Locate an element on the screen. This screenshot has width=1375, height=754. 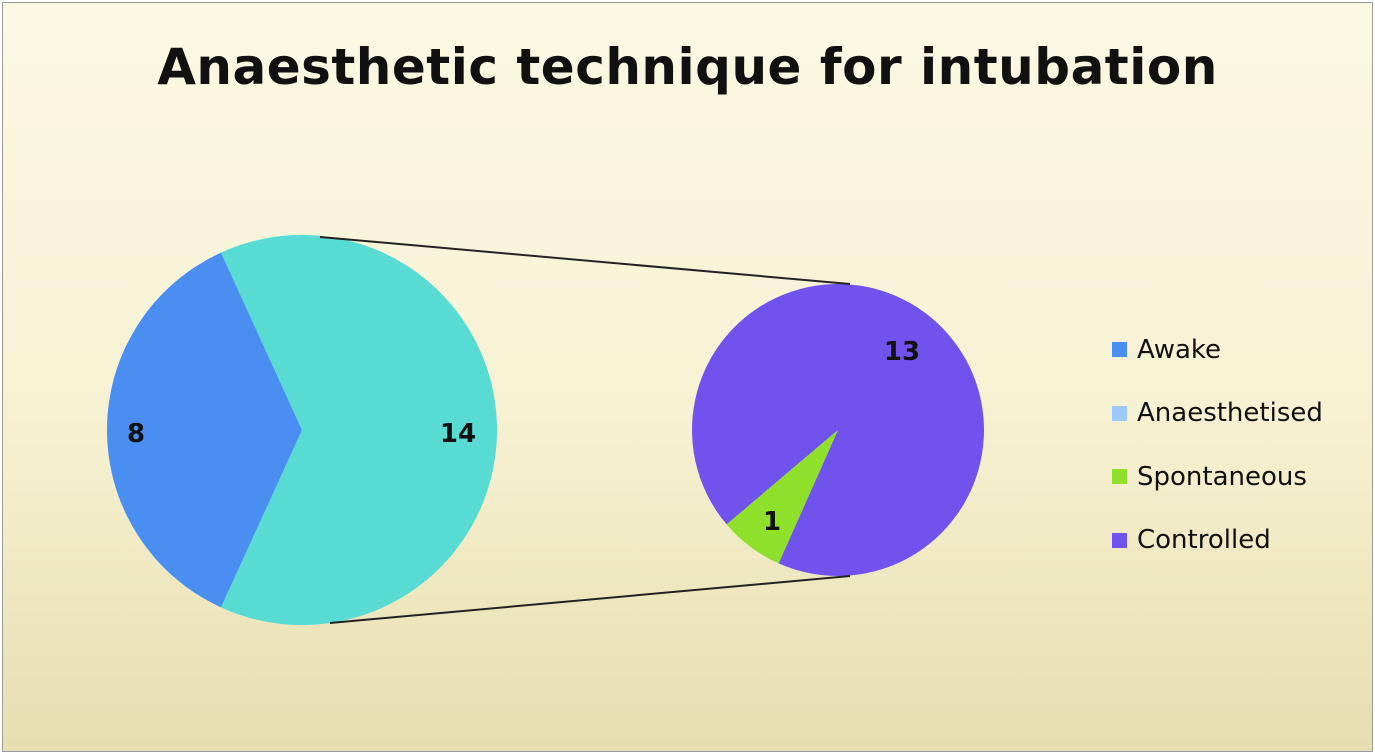
legend-label: Awake is located at coordinates (1179, 349).